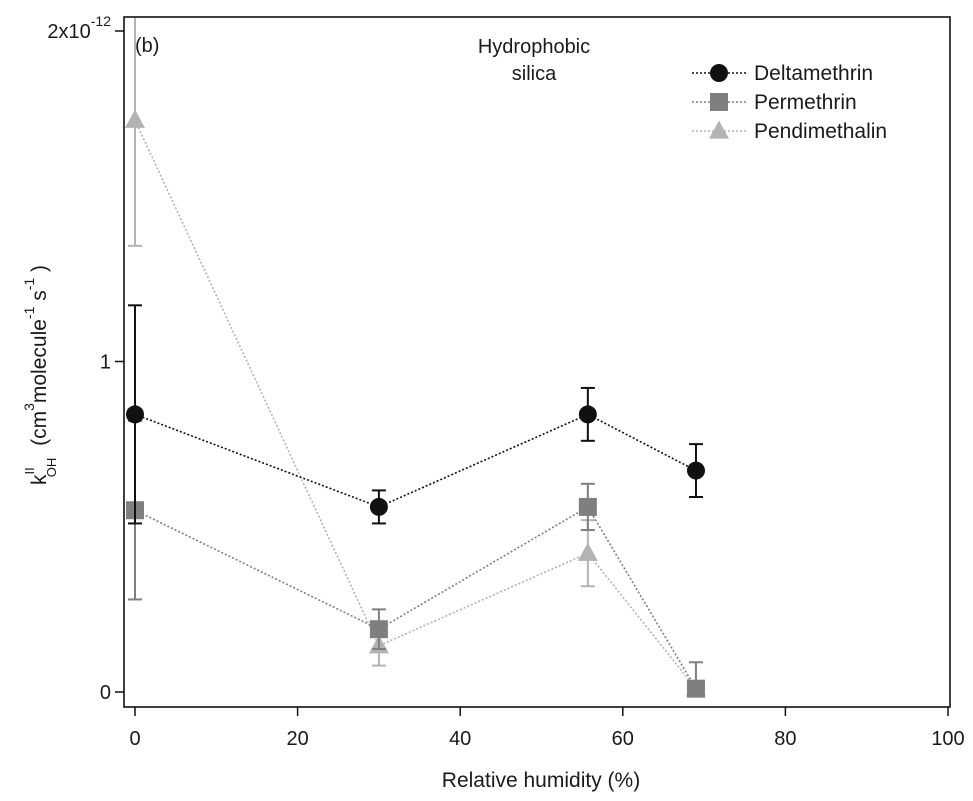 This screenshot has height=801, width=973. Describe the element at coordinates (785, 739) in the screenshot. I see `x-tick-label: 80` at that location.